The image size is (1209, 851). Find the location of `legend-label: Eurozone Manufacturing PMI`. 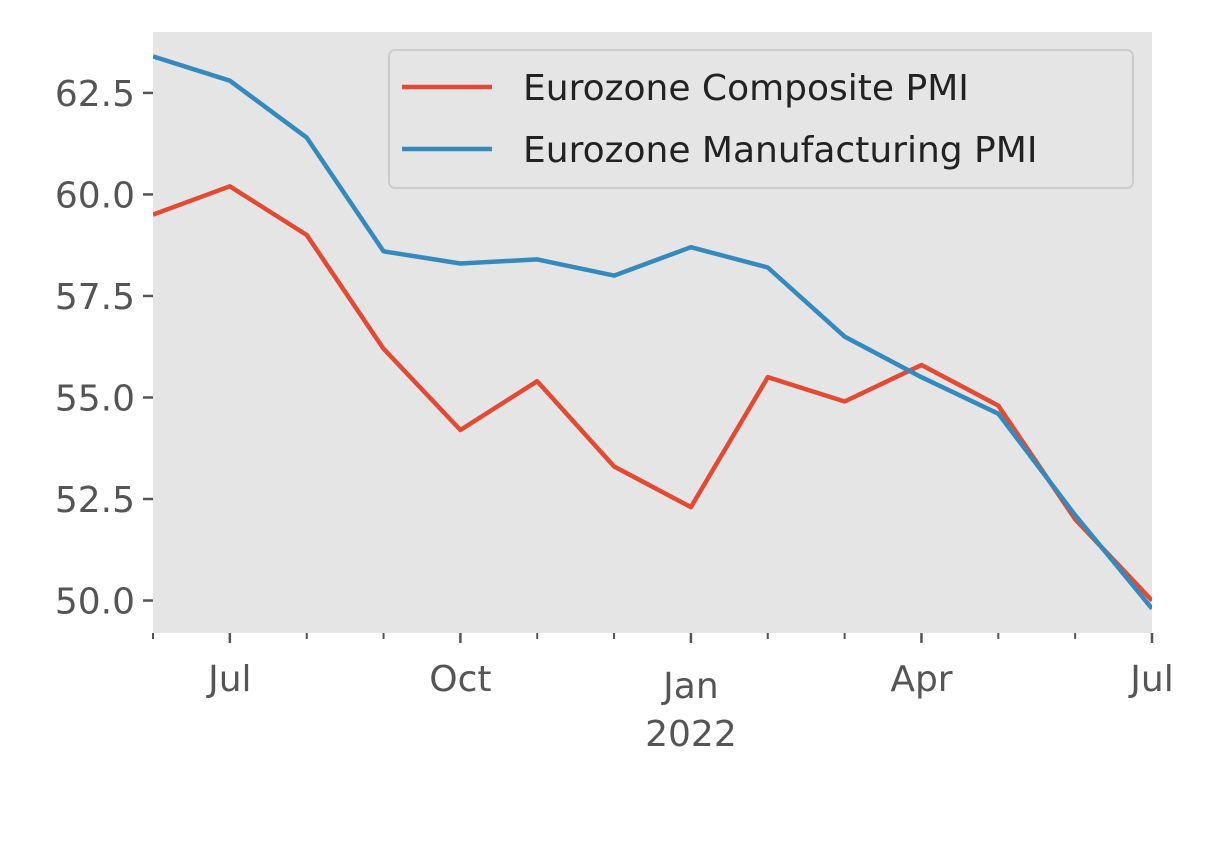

legend-label: Eurozone Manufacturing PMI is located at coordinates (780, 150).